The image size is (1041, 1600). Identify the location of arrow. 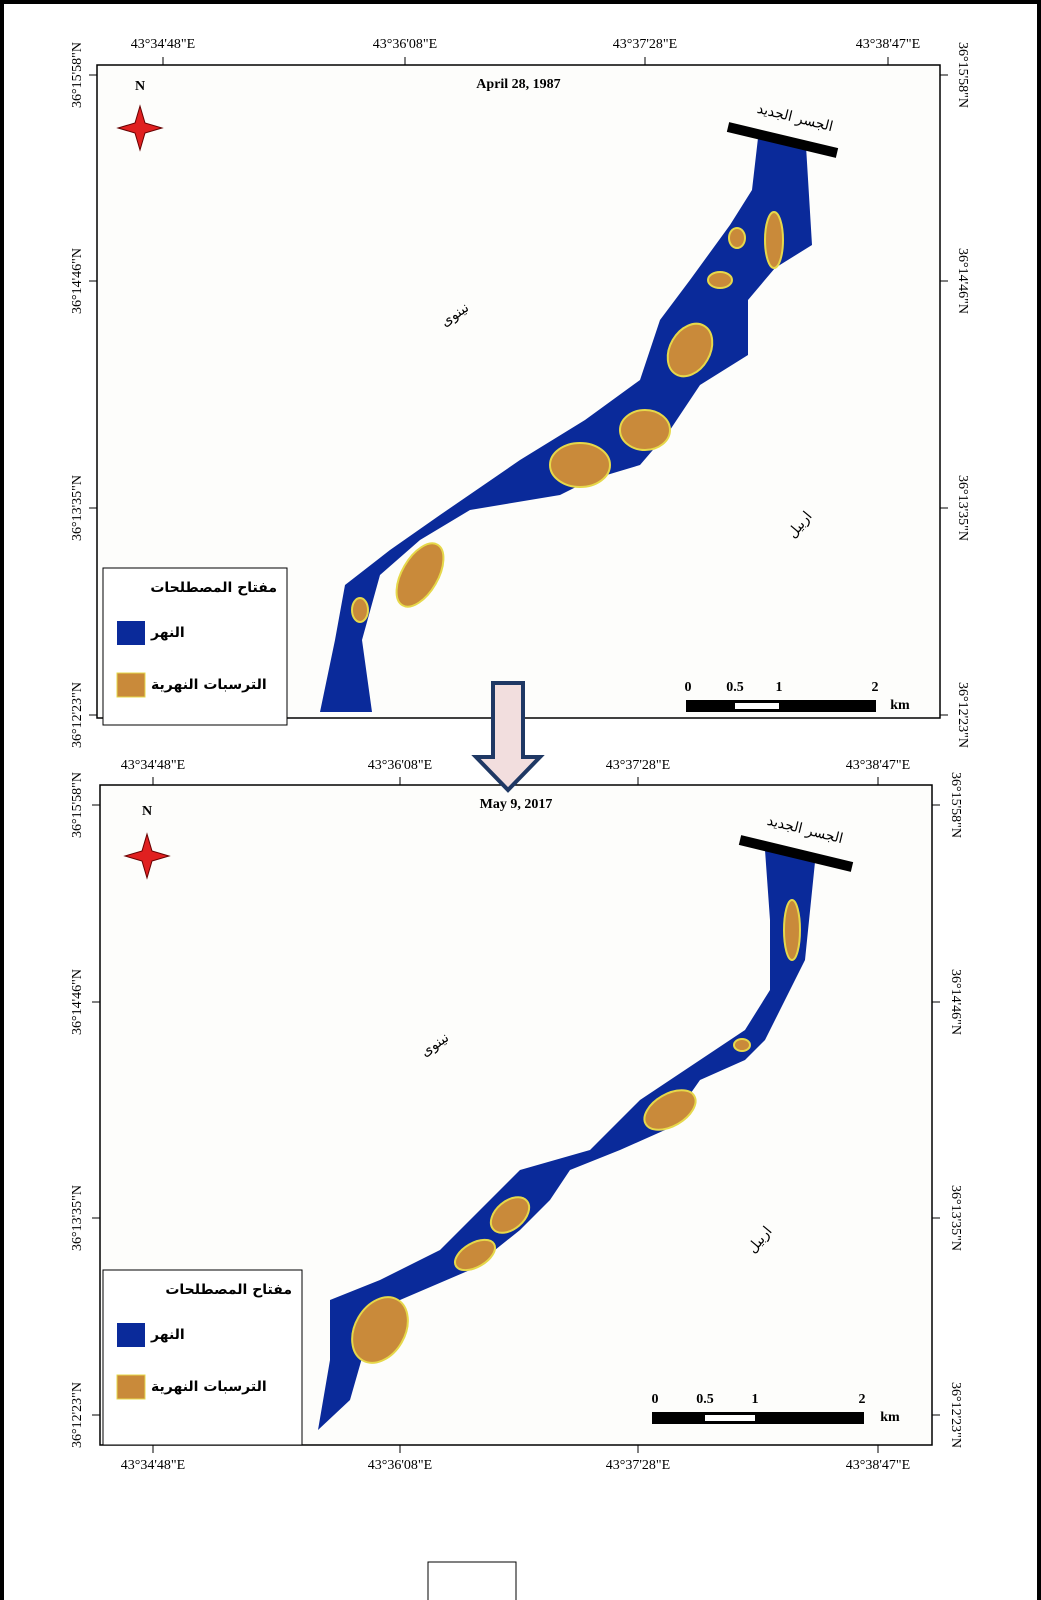
(508, 737).